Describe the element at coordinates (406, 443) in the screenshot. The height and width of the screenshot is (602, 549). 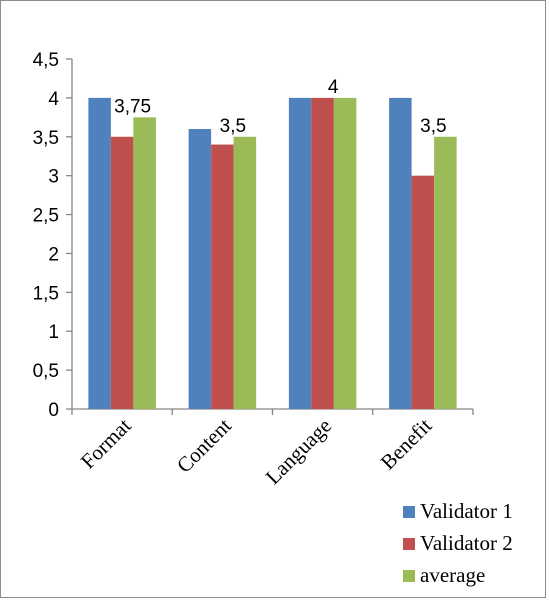
I see `category-label-benefit: Benefit` at that location.